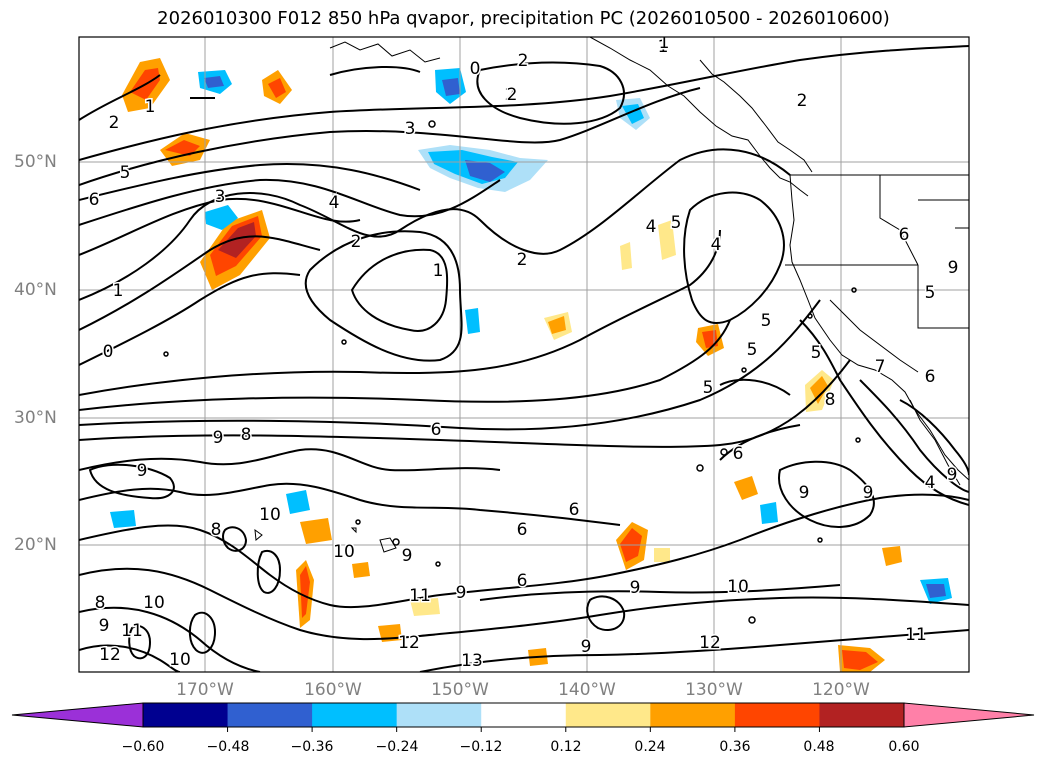  I want to click on colorbar, so click(523, 717).